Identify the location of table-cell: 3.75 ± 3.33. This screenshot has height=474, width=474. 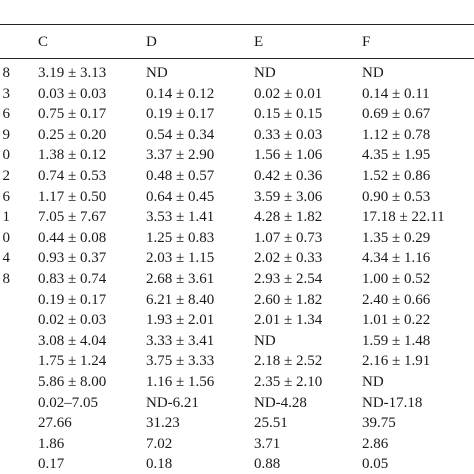
(180, 361).